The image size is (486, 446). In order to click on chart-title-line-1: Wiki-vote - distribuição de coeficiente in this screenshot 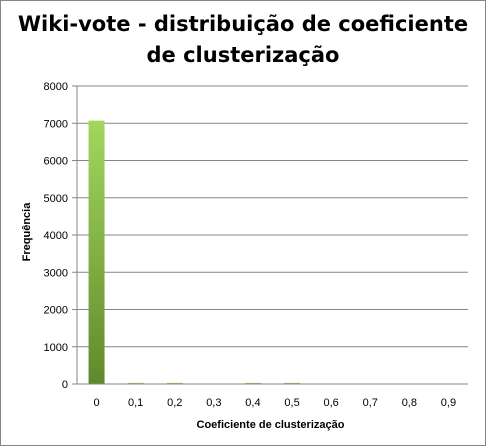, I will do `click(243, 24)`.